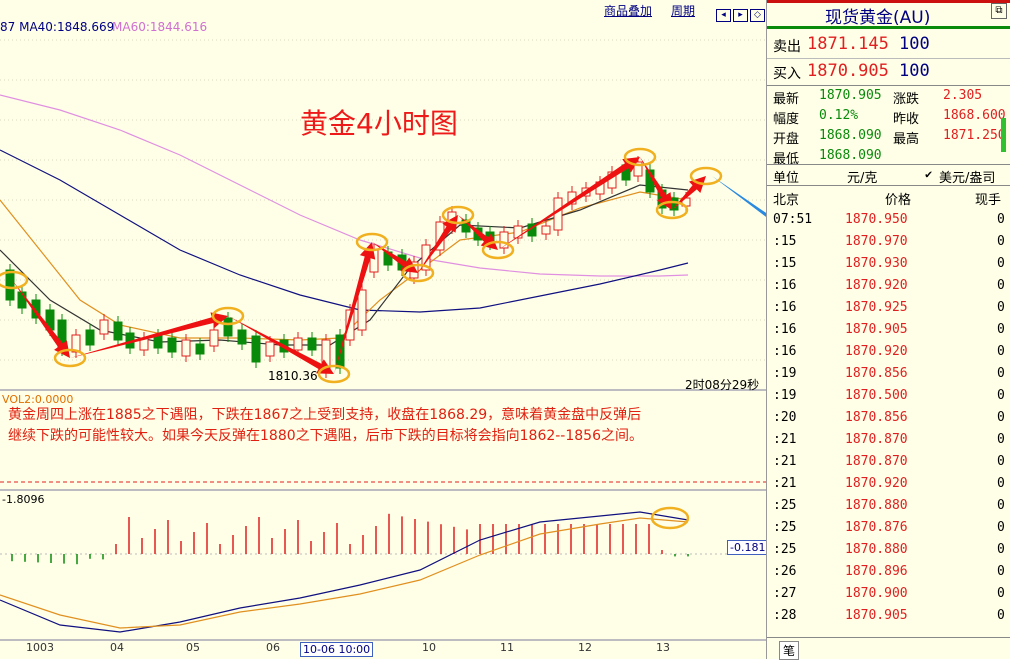 This screenshot has height=660, width=1010. What do you see at coordinates (888, 485) in the screenshot?
I see `tick-row: :21 1870.920 0` at bounding box center [888, 485].